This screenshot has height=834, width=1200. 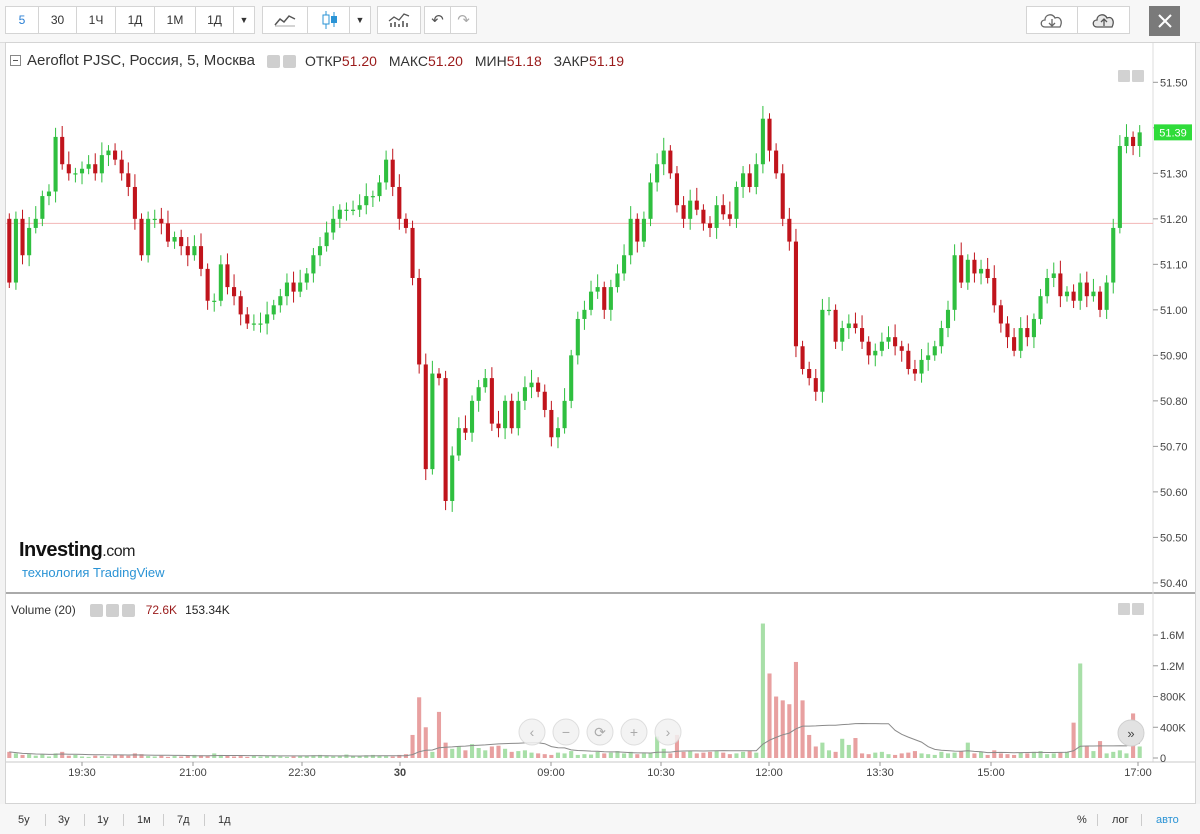 I want to click on cloud-download-button, so click(x=1052, y=20).